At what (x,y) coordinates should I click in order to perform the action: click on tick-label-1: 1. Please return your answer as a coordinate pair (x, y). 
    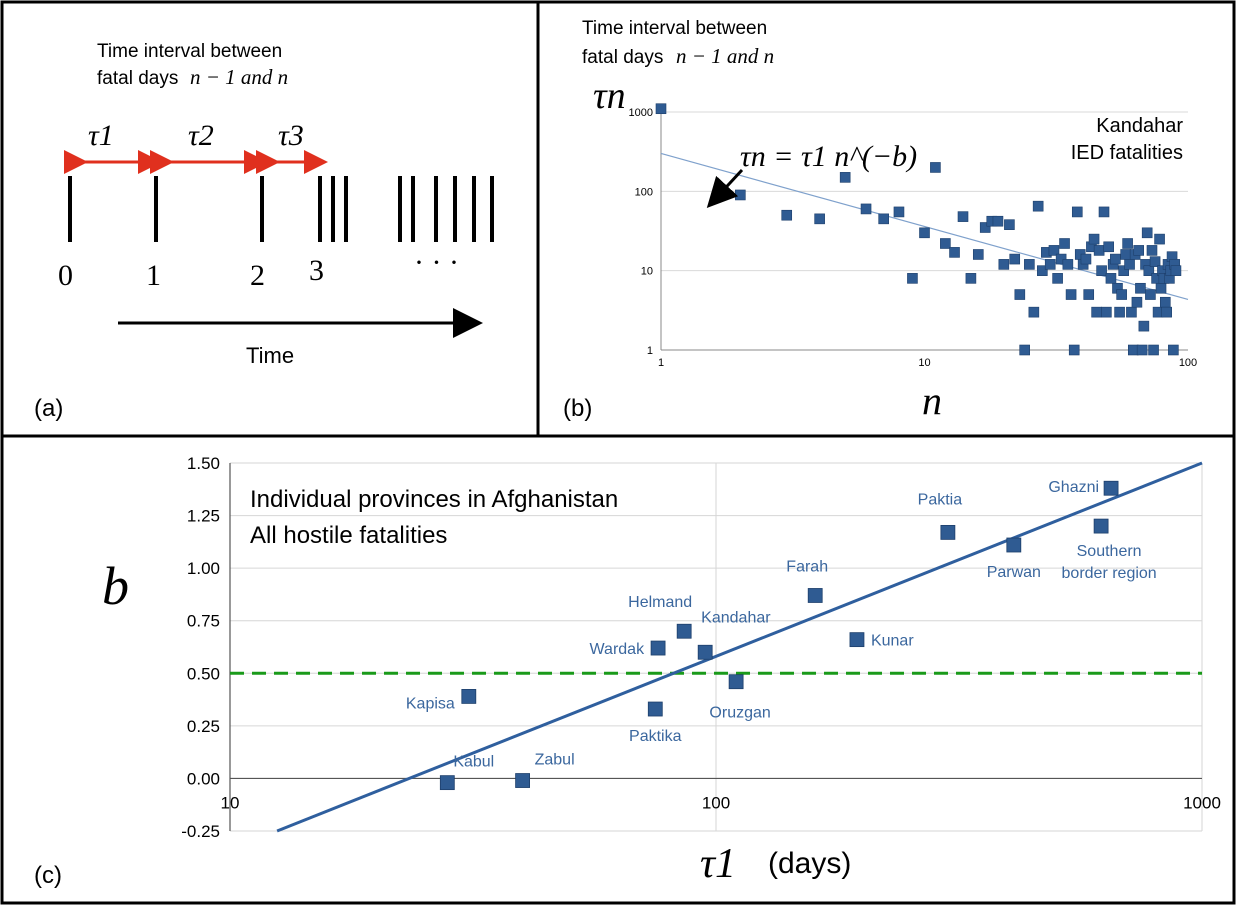
    Looking at the image, I should click on (153, 275).